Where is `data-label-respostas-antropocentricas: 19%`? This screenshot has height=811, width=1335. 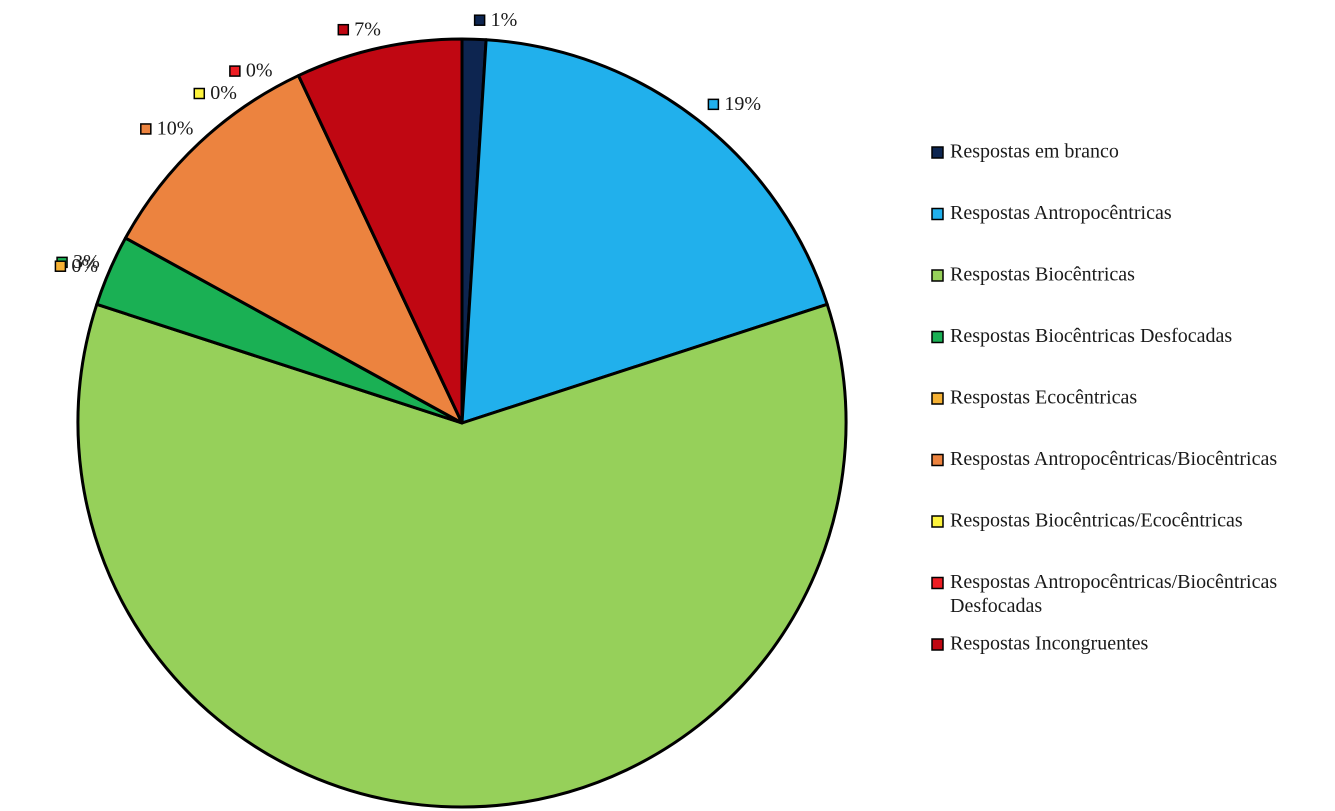
data-label-respostas-antropocentricas: 19% is located at coordinates (734, 104).